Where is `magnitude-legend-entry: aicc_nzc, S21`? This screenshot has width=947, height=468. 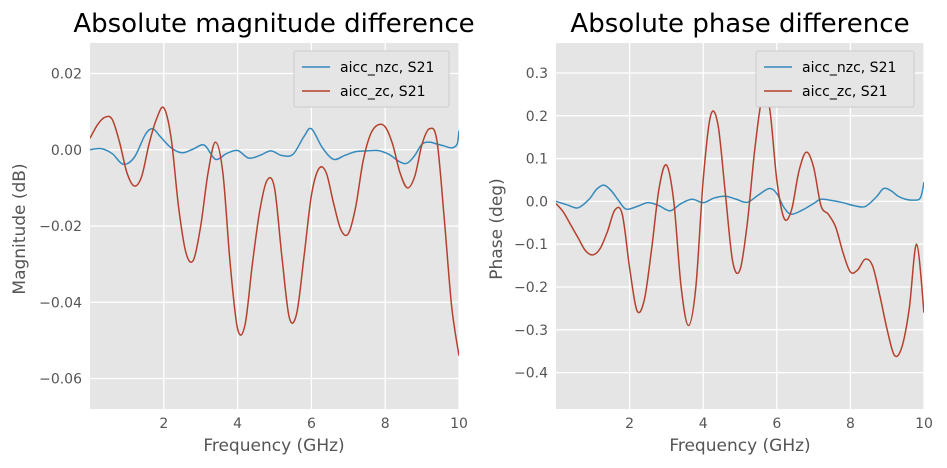 magnitude-legend-entry: aicc_nzc, S21 is located at coordinates (387, 68).